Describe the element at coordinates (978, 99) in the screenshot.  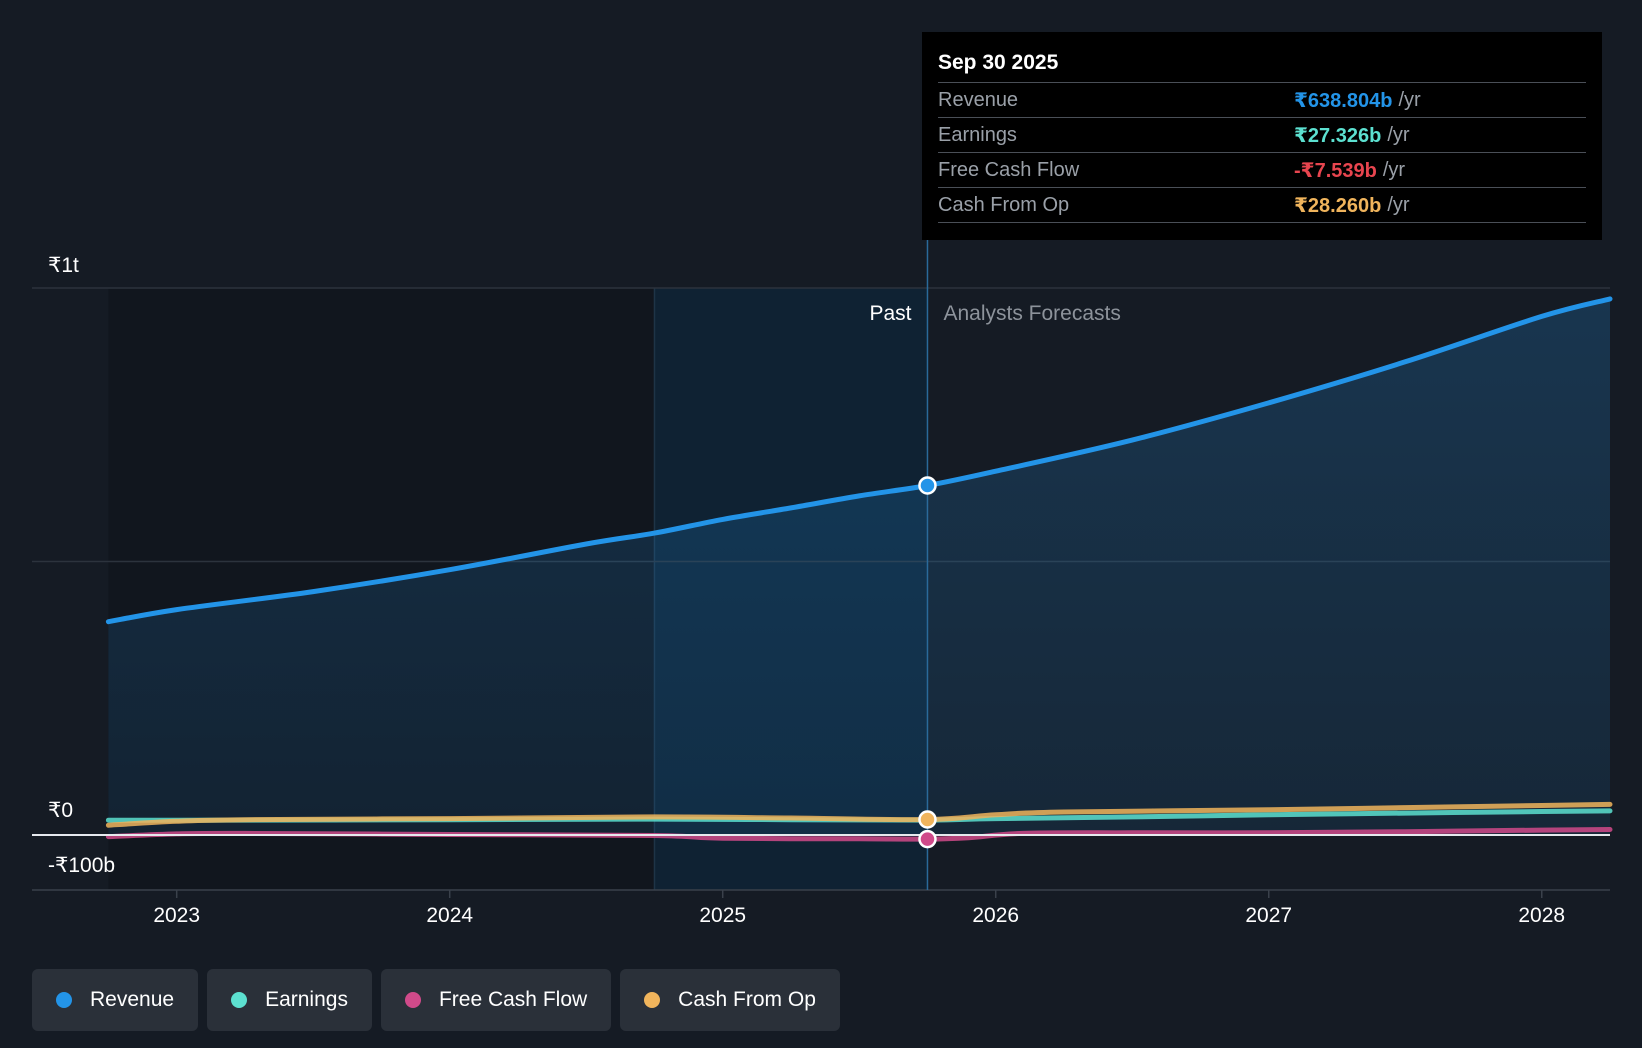
I see `tooltip-label: Revenue` at that location.